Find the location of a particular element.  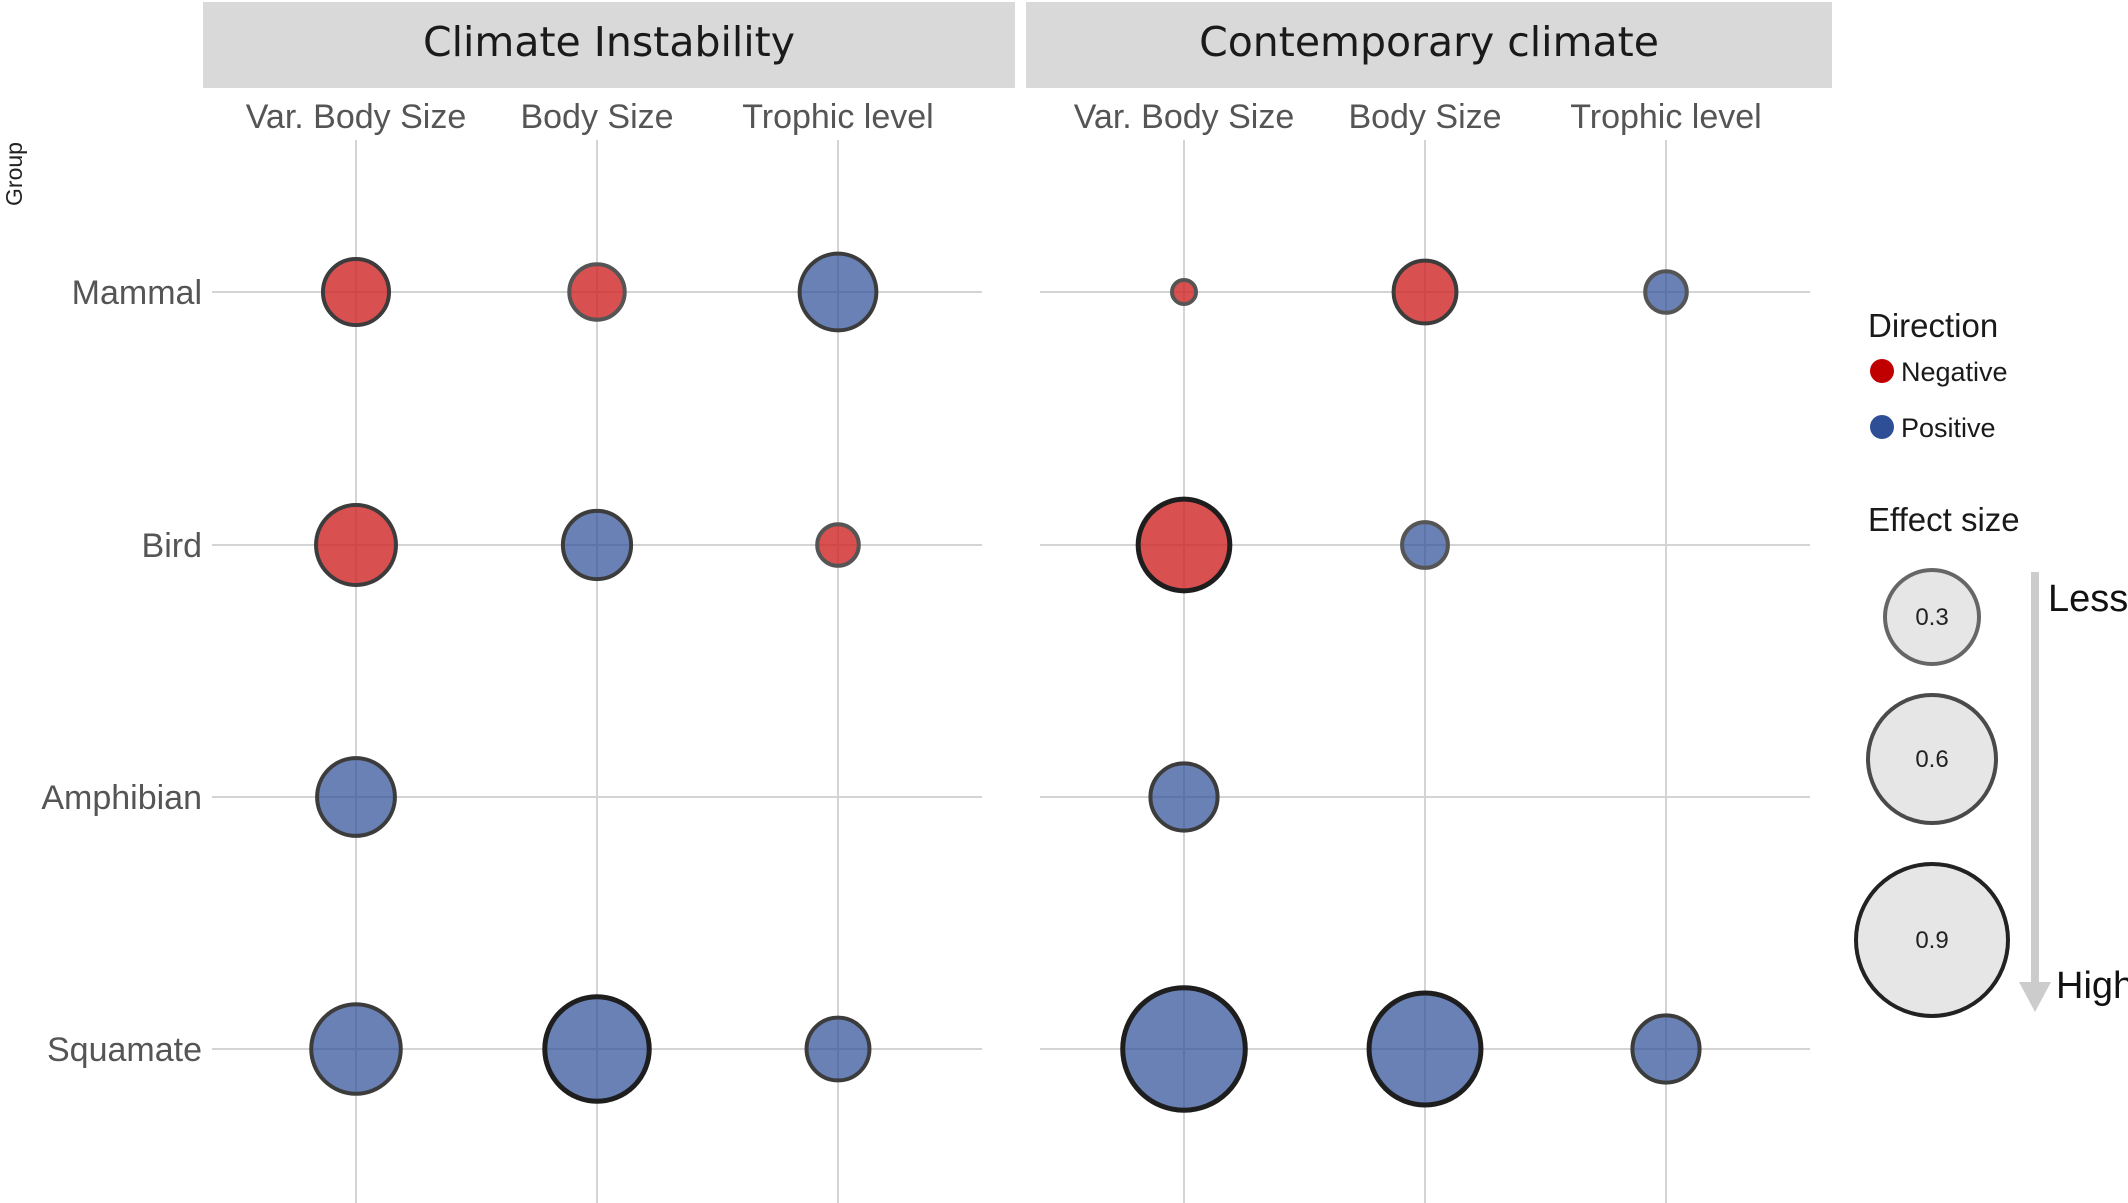

facet-strip-contemporary-climate is located at coordinates (1429, 45).